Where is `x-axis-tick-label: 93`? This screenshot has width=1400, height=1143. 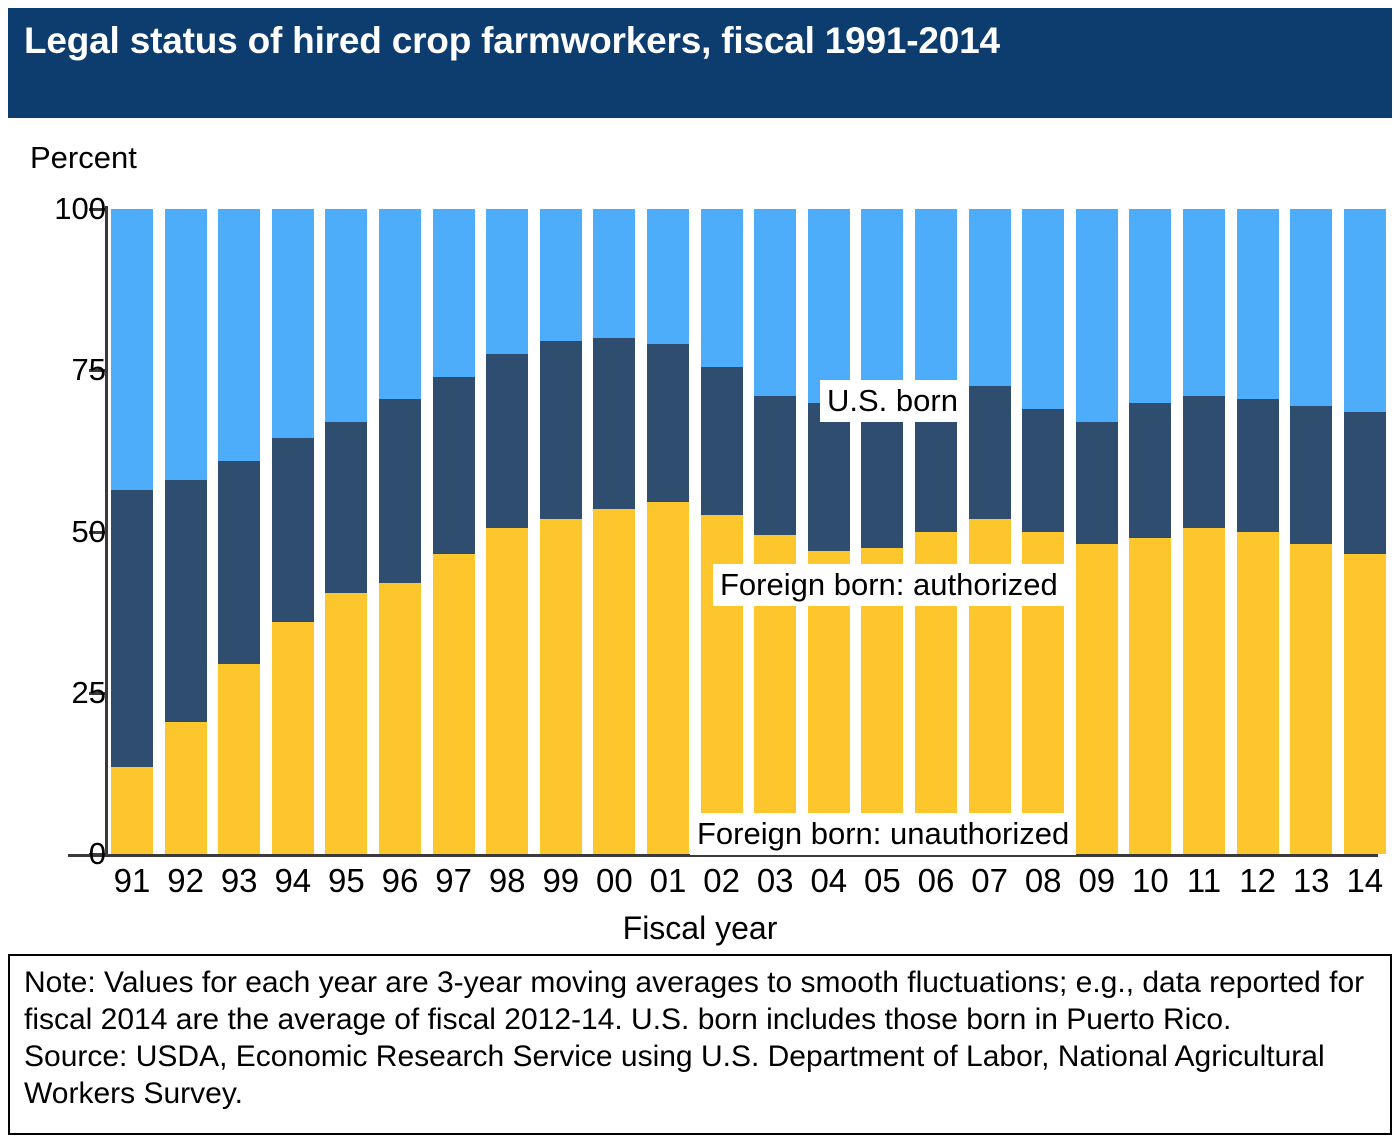 x-axis-tick-label: 93 is located at coordinates (239, 880).